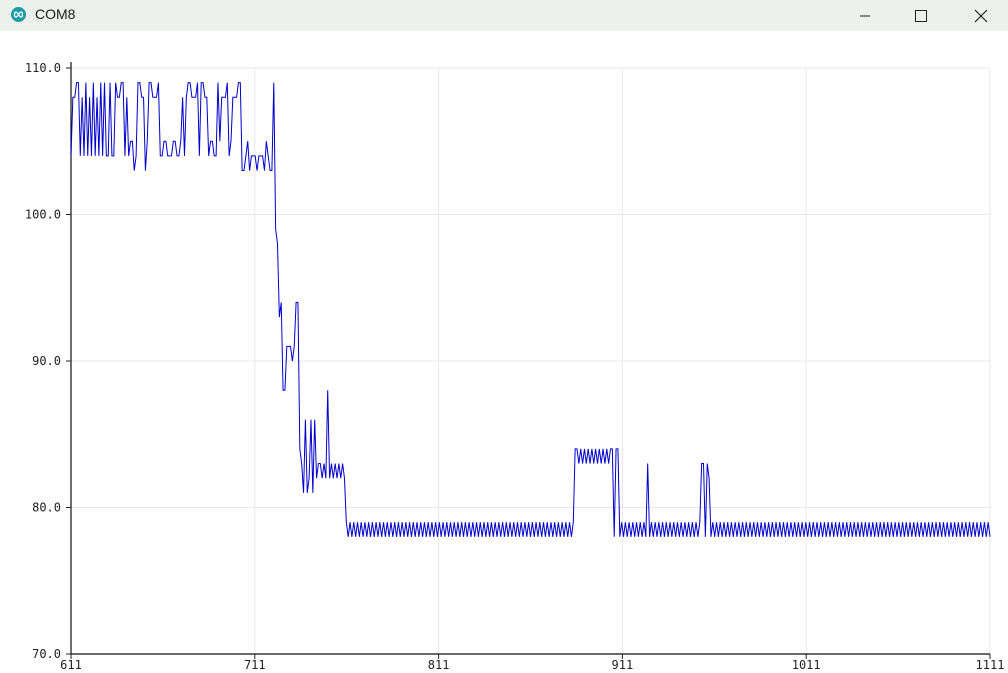  What do you see at coordinates (46, 508) in the screenshot?
I see `y-tick-label: 80.0` at bounding box center [46, 508].